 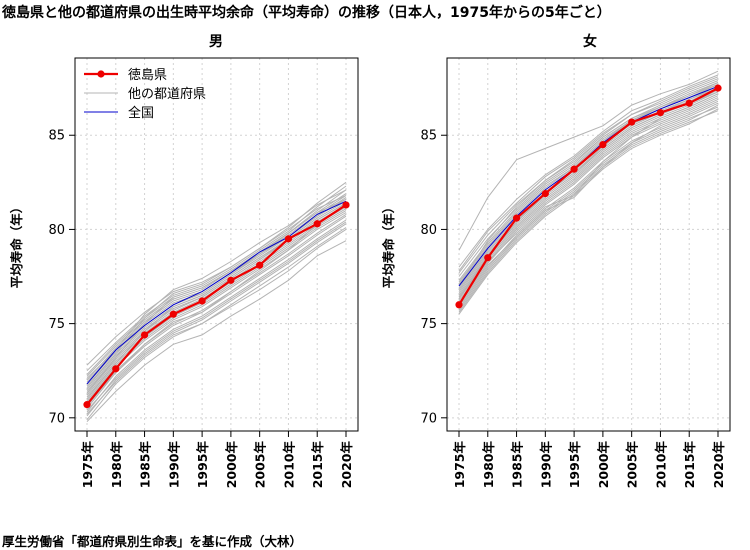 I want to click on national-average-line, so click(x=216, y=292).